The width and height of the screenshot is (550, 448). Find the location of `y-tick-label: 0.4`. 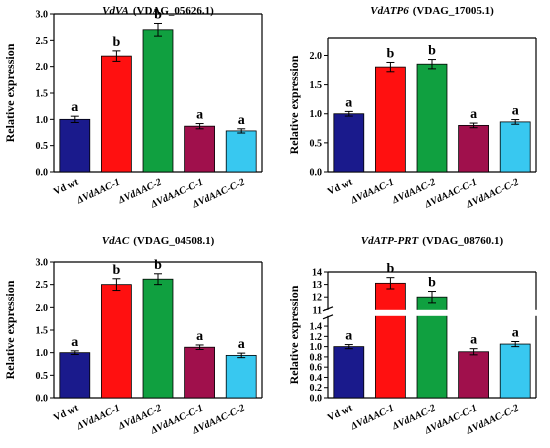

y-tick-label: 0.4 is located at coordinates (316, 378).